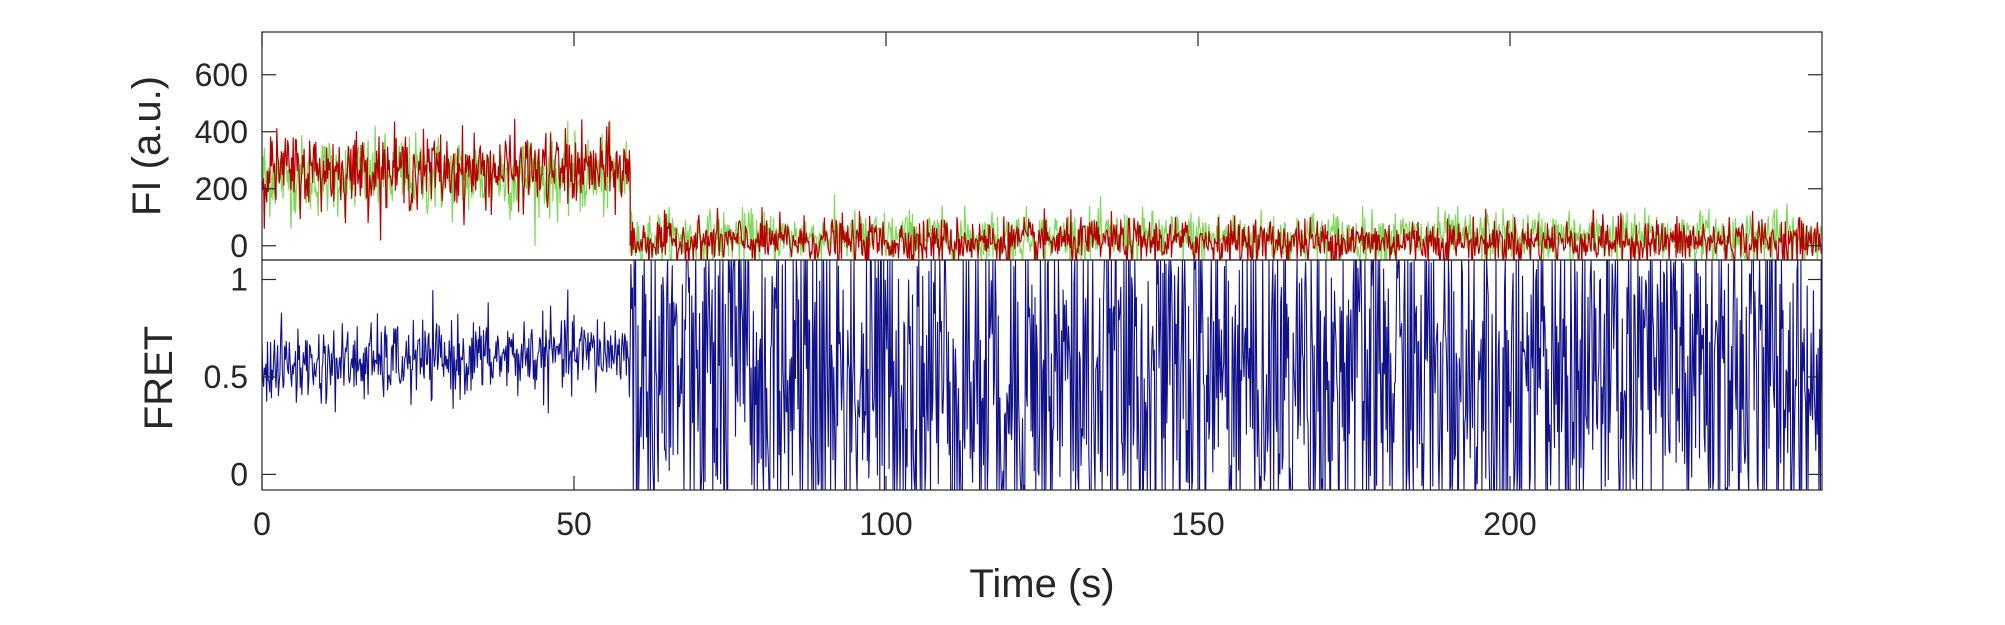 This screenshot has height=625, width=2005. Describe the element at coordinates (885, 524) in the screenshot. I see `x-tick-label: 100` at that location.